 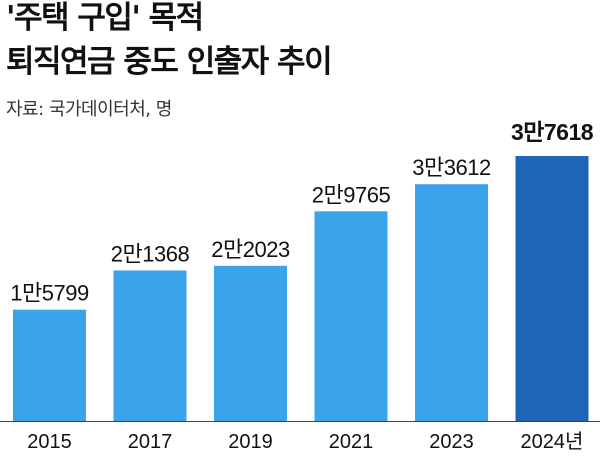 What do you see at coordinates (451, 302) in the screenshot?
I see `bar-2023` at bounding box center [451, 302].